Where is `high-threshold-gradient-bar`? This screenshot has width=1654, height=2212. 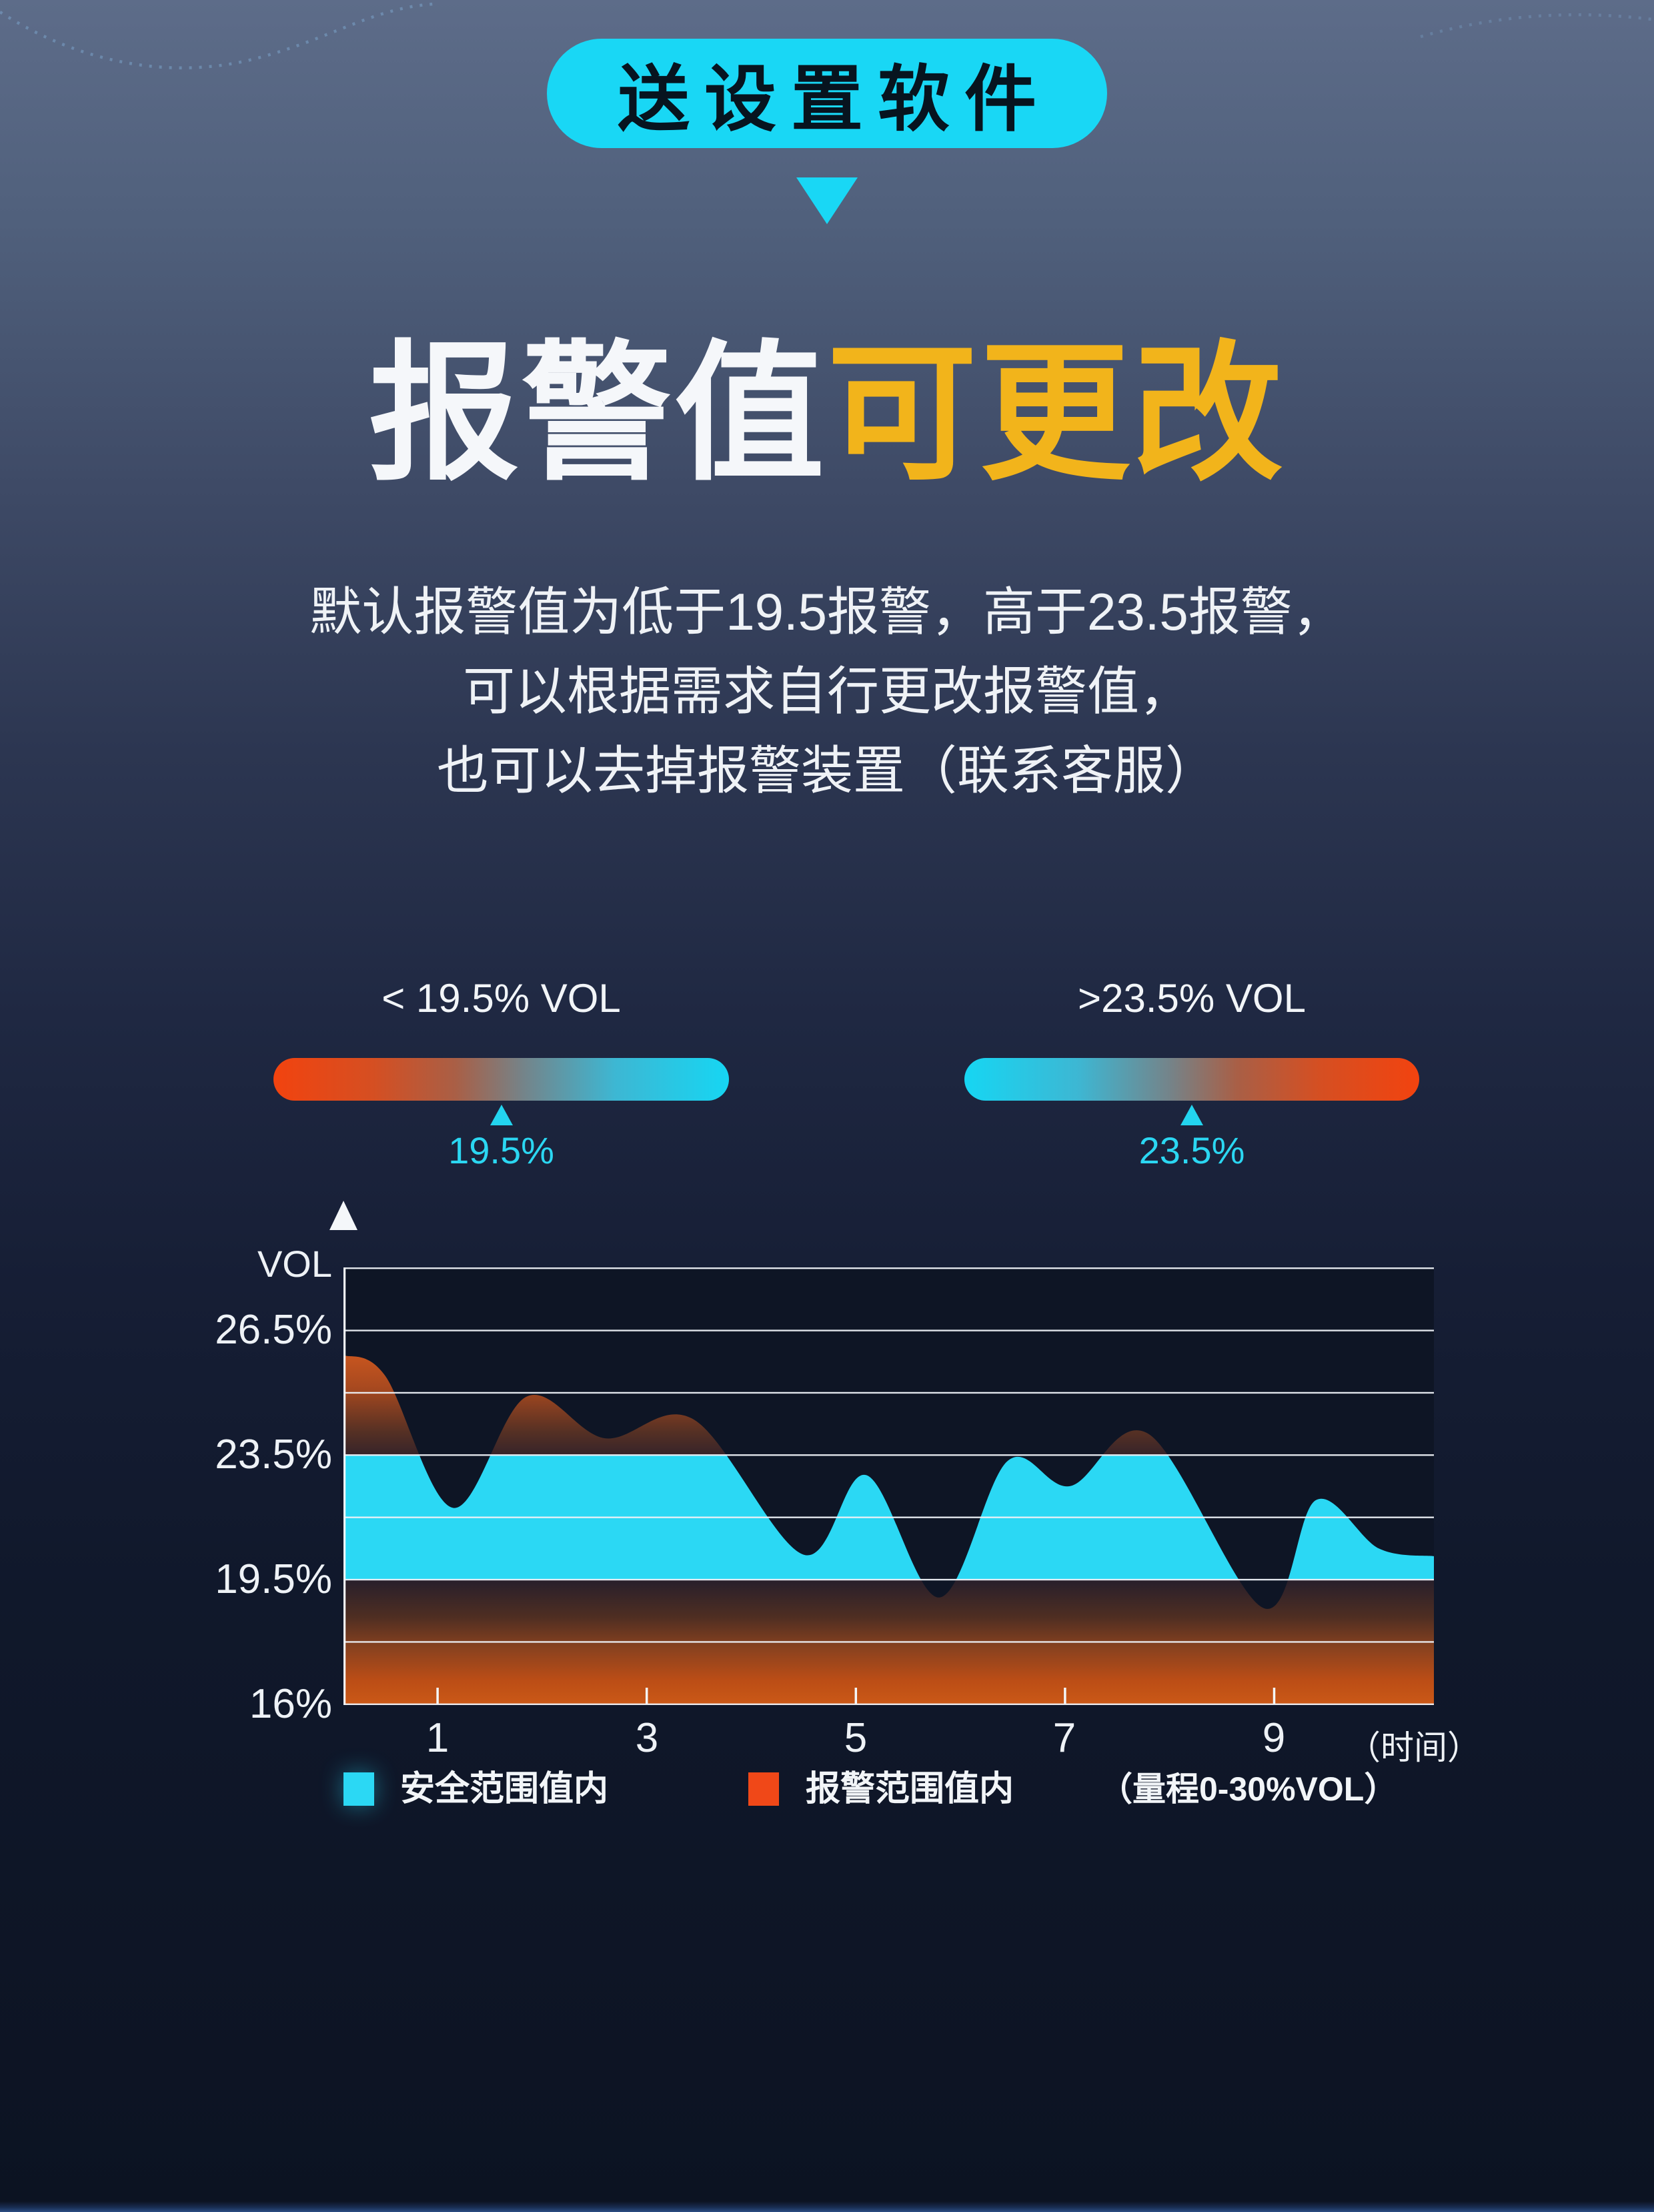
high-threshold-gradient-bar is located at coordinates (1192, 1079).